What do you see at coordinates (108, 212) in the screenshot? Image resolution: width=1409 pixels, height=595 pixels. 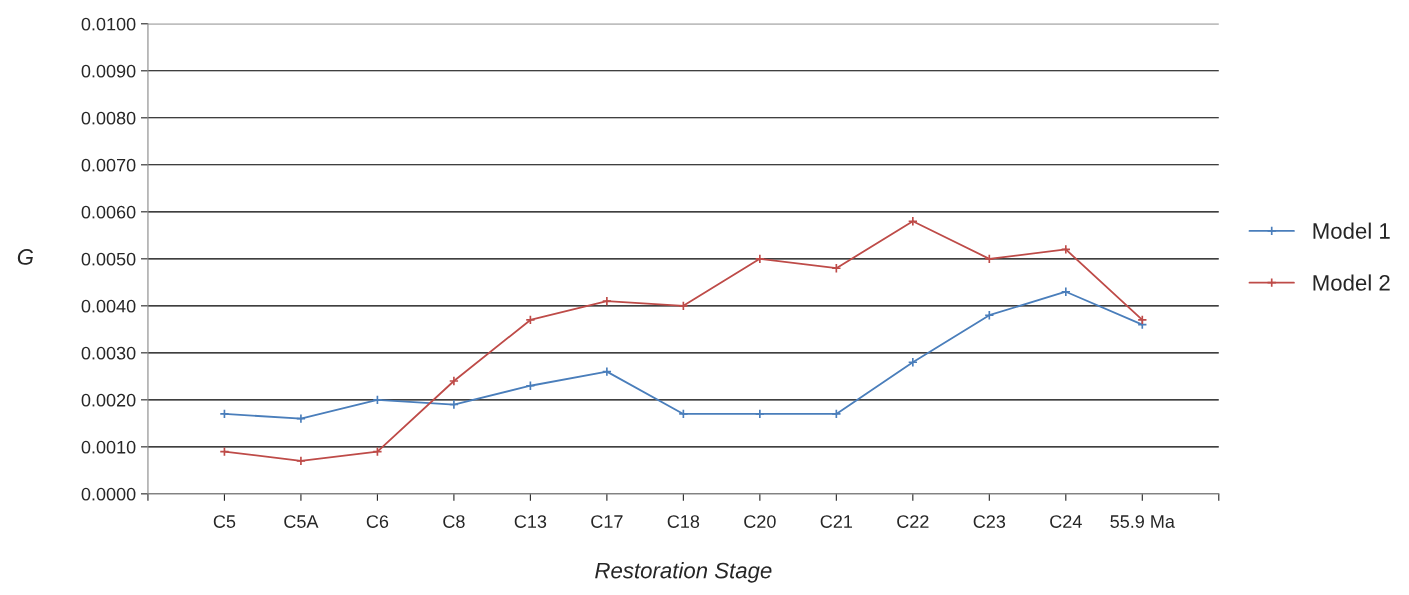 I see `y-tick-label: 0.0060` at bounding box center [108, 212].